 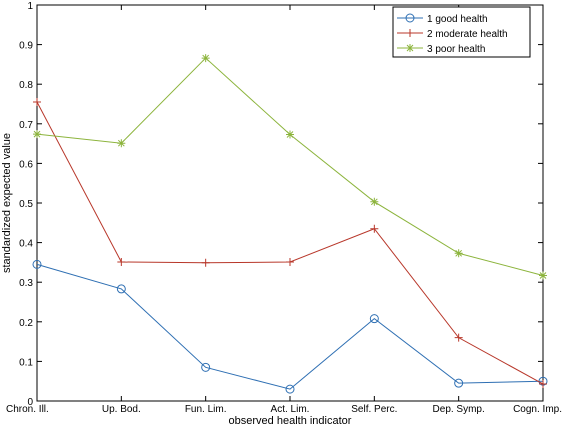 What do you see at coordinates (467, 34) in the screenshot?
I see `legend-label: 2 moderate health` at bounding box center [467, 34].